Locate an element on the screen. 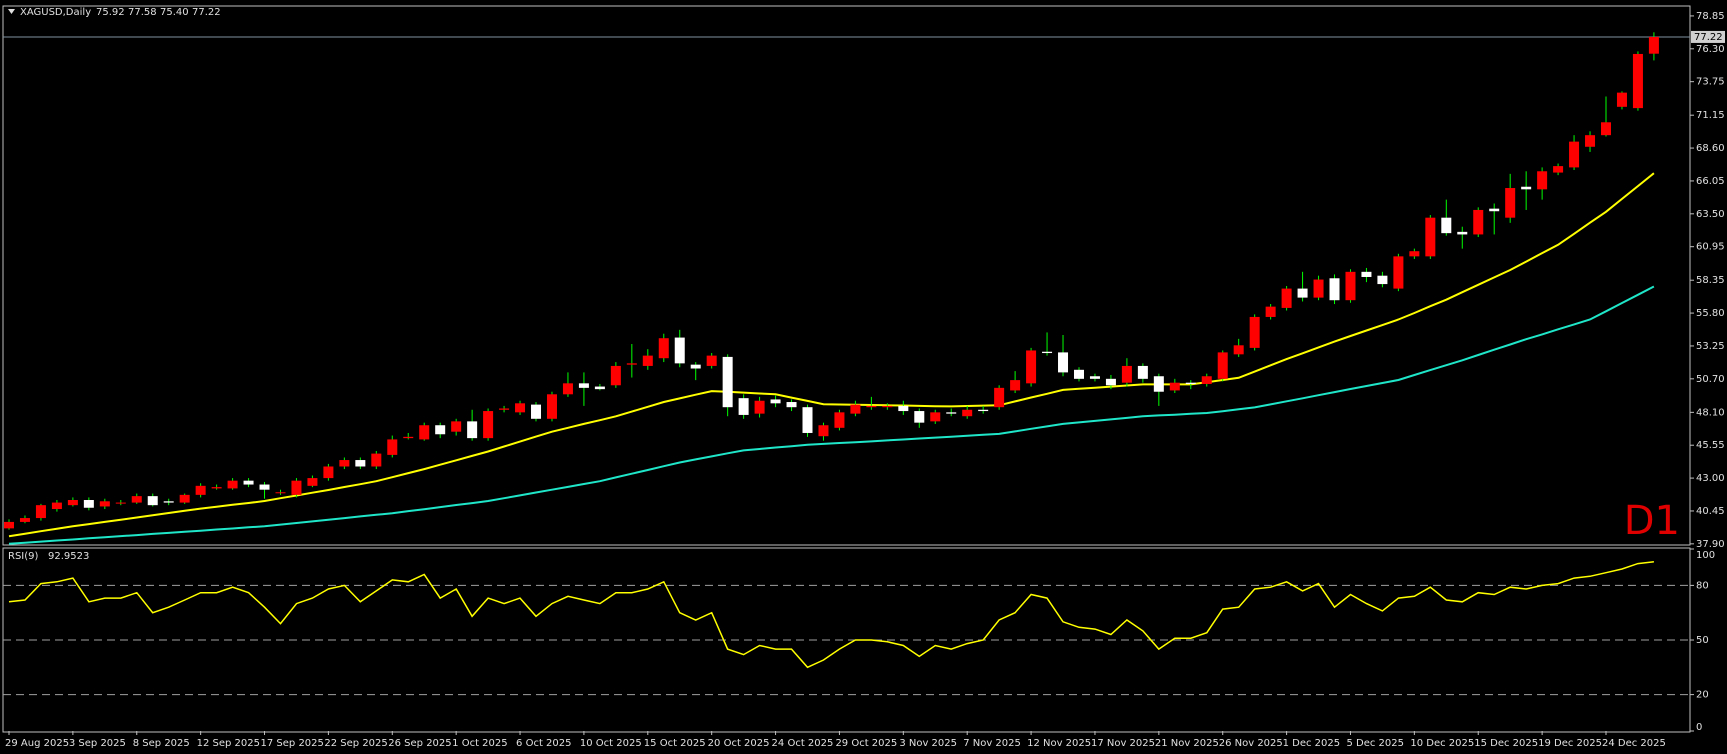  y-tick-label: 45.55 is located at coordinates (1710, 445).